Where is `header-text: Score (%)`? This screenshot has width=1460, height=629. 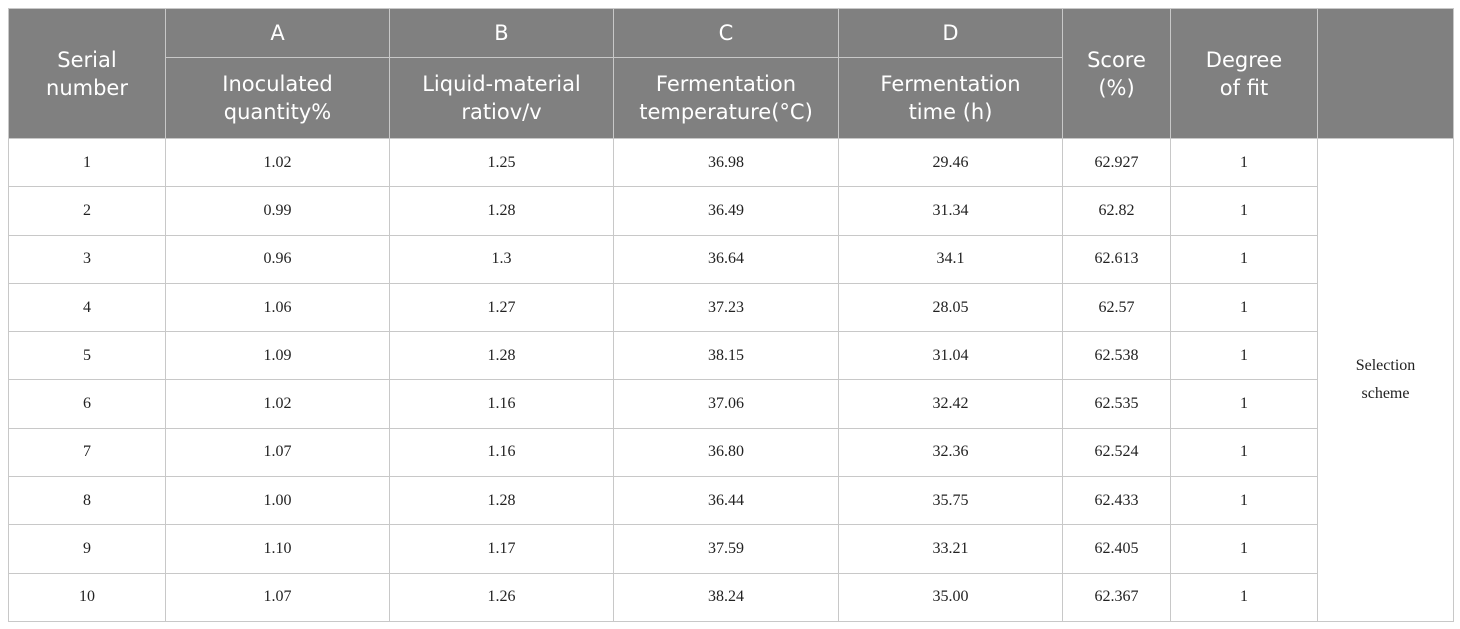
header-text: Score (%) is located at coordinates (1116, 73).